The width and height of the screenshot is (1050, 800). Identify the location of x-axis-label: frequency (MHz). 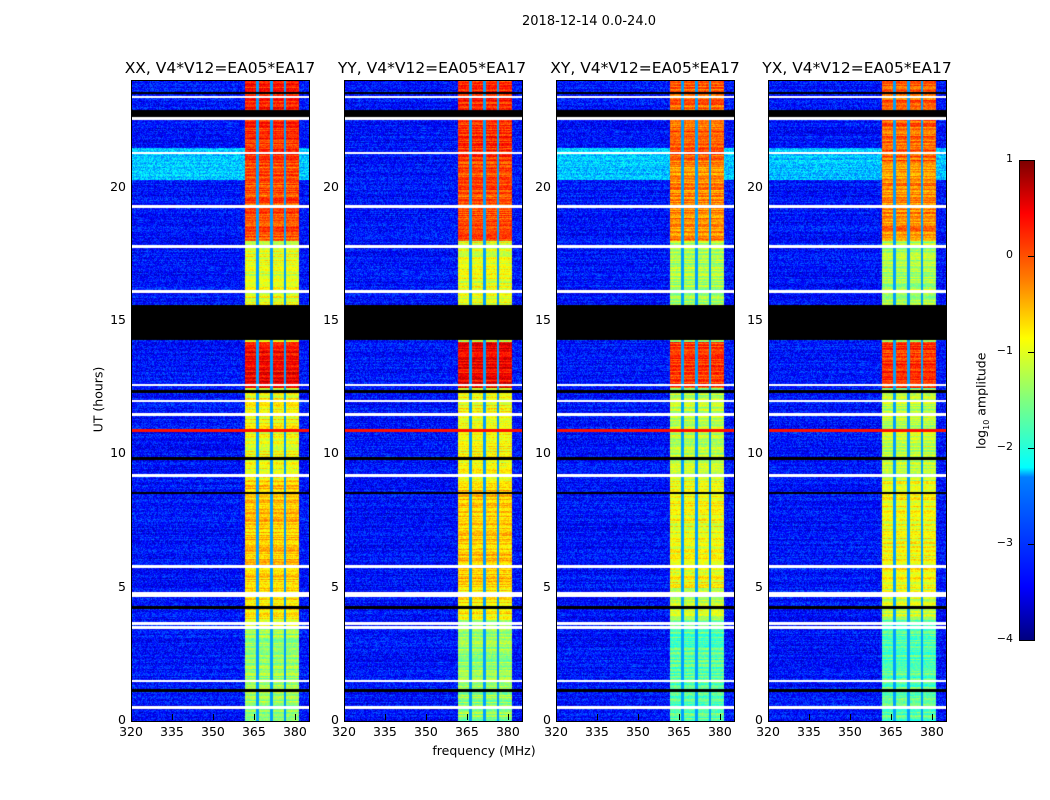
(484, 750).